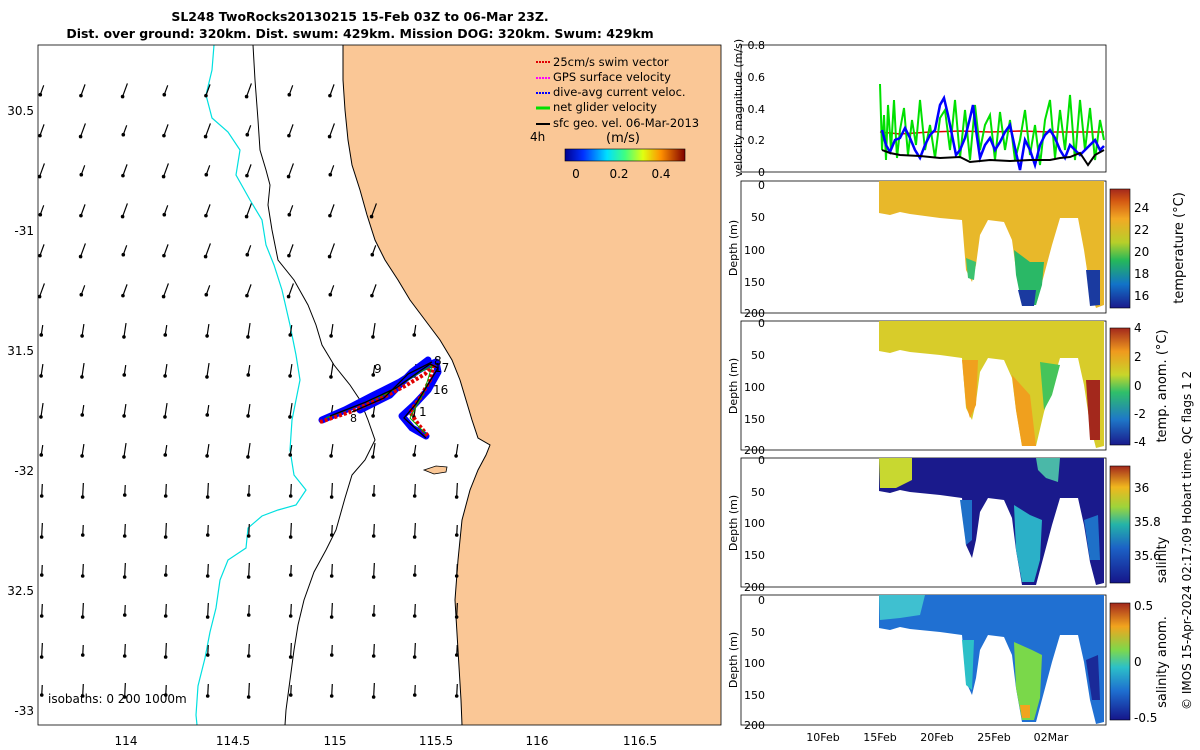 This screenshot has width=1200, height=750. I want to click on salinity-anomaly-cblabel: salinity anom., so click(1162, 662).